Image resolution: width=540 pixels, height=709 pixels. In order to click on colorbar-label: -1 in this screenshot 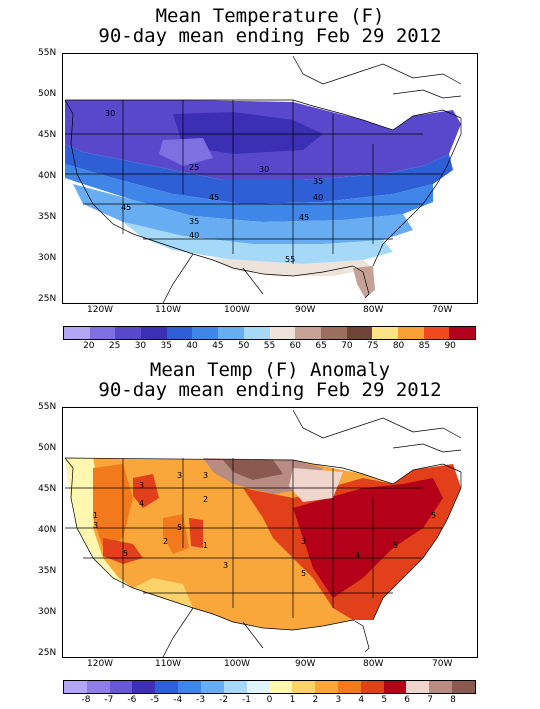, I will do `click(247, 700)`.